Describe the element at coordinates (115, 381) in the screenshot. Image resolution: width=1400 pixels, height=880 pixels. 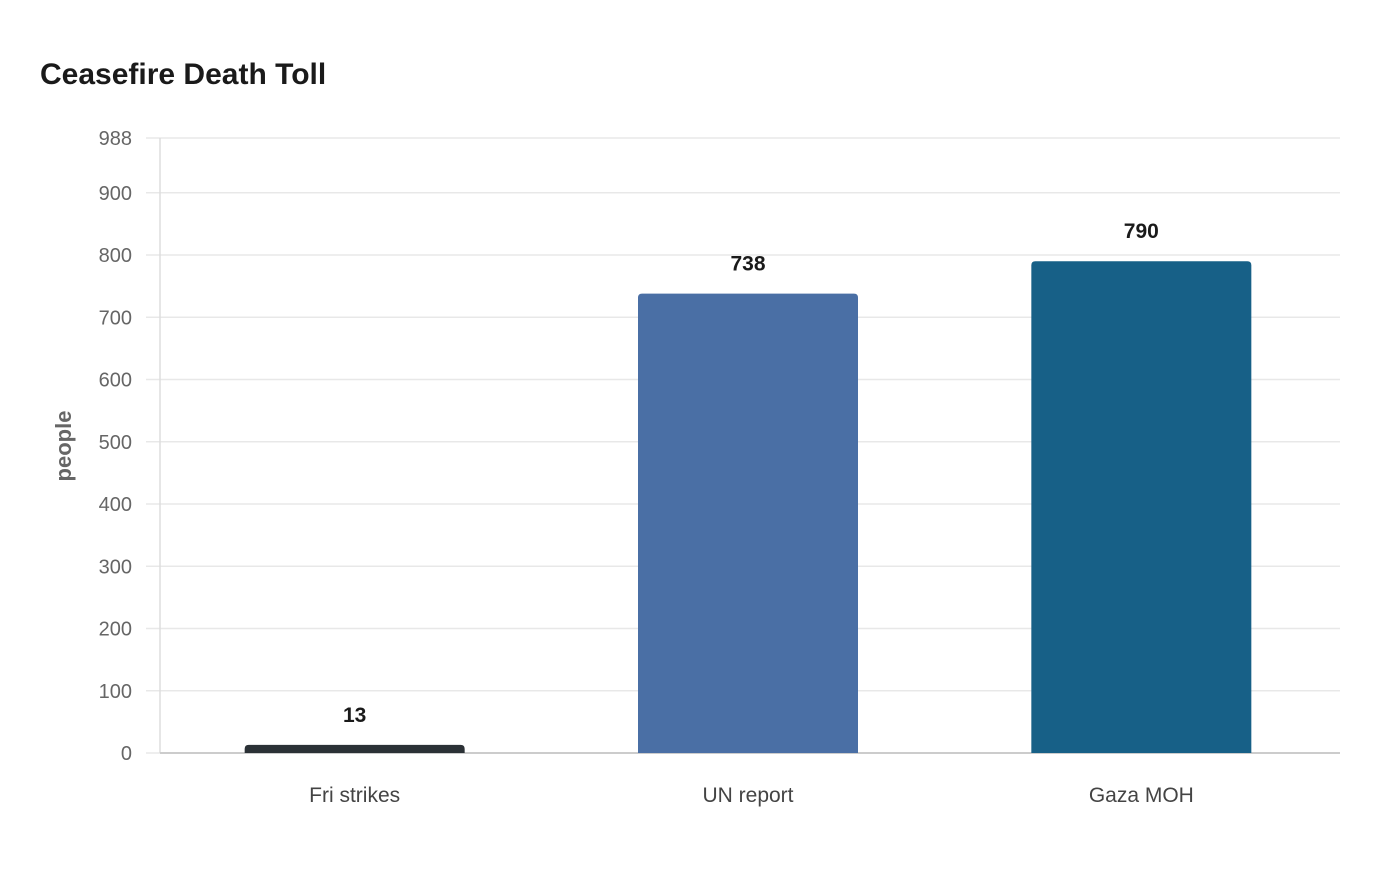
I see `y-tick-label: 600` at that location.